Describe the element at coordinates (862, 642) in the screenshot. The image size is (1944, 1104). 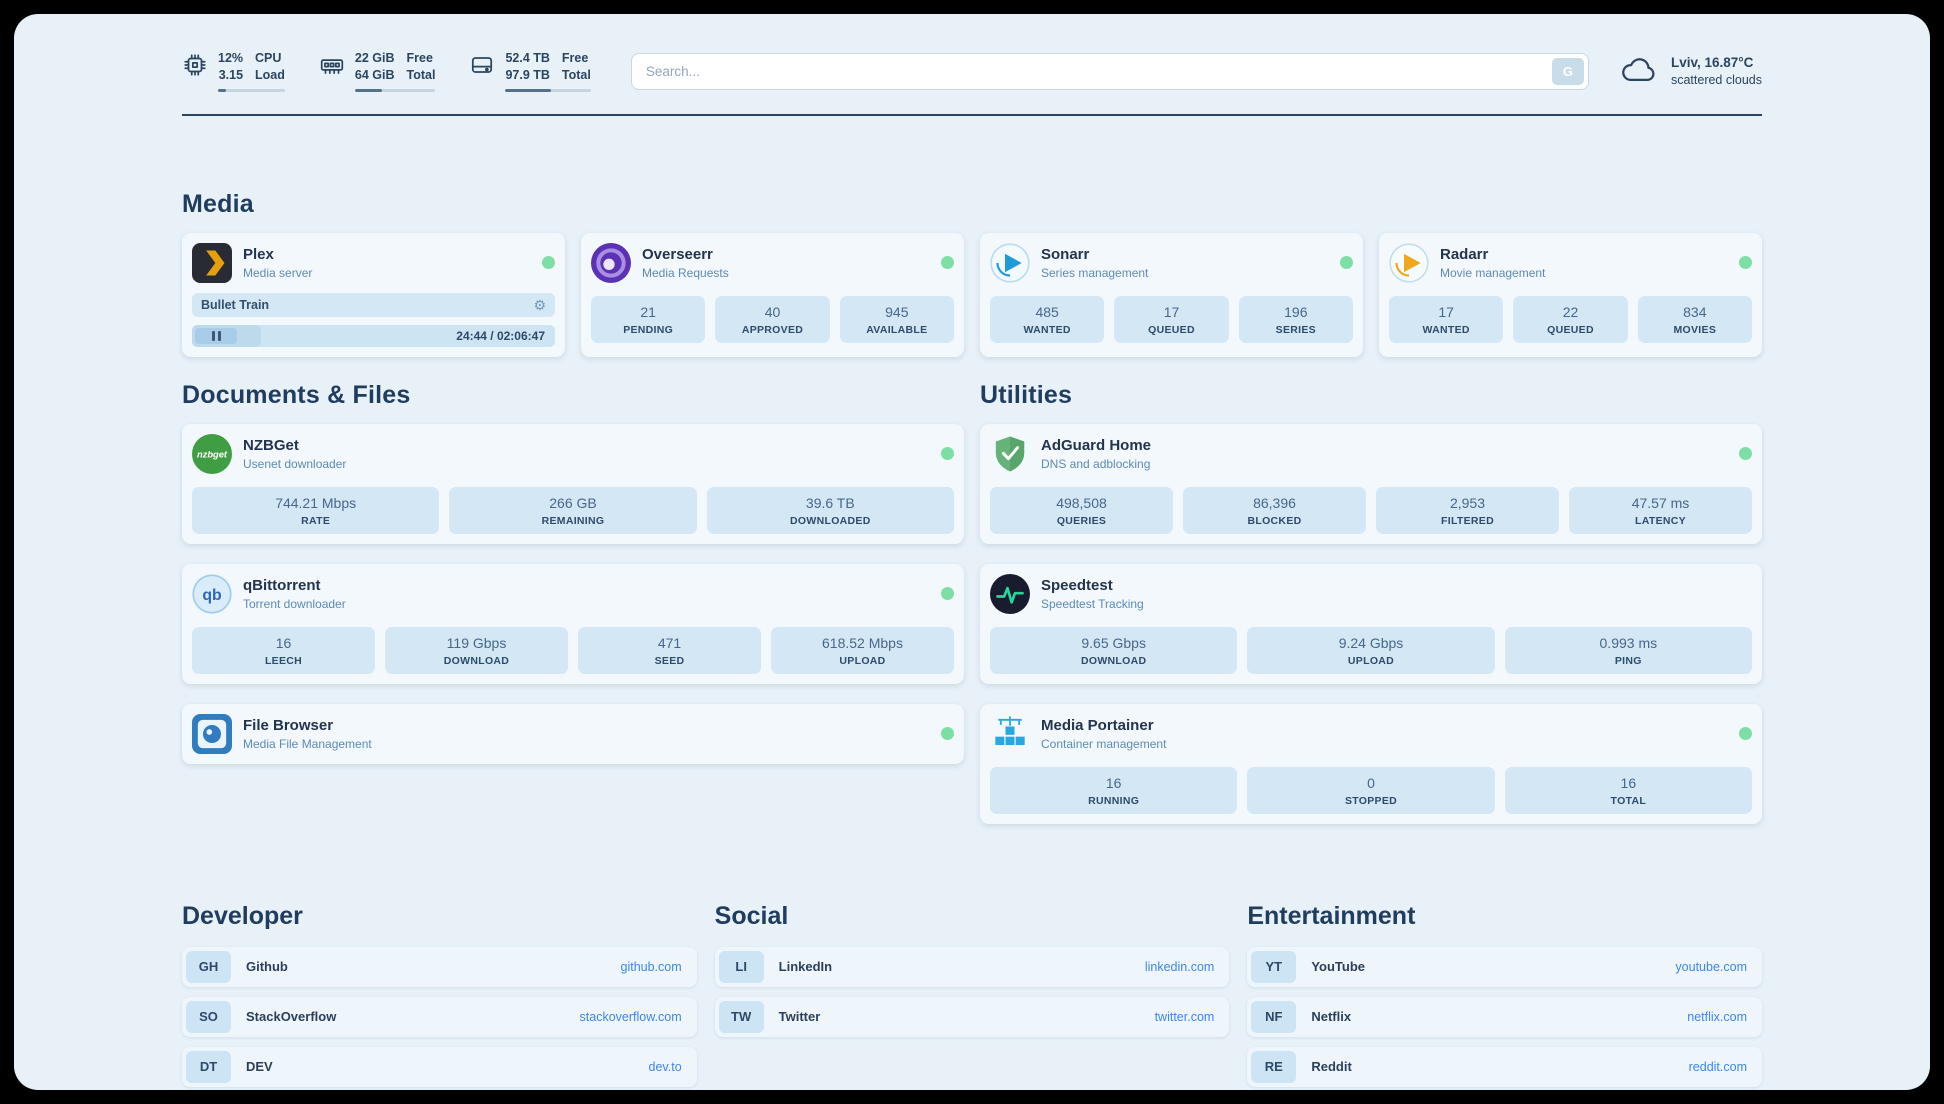
I see `stat-value: 618.52 Mbps` at that location.